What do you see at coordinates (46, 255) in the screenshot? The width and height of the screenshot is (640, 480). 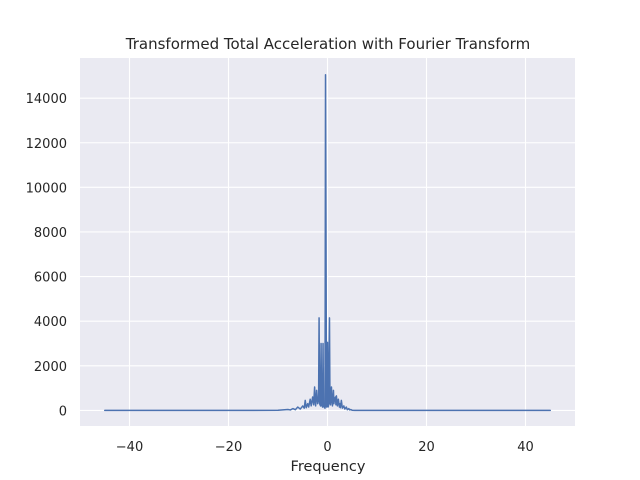 I see `y-tick-labels: 0 2000 4000 6000 8000 10000 12000 14000` at bounding box center [46, 255].